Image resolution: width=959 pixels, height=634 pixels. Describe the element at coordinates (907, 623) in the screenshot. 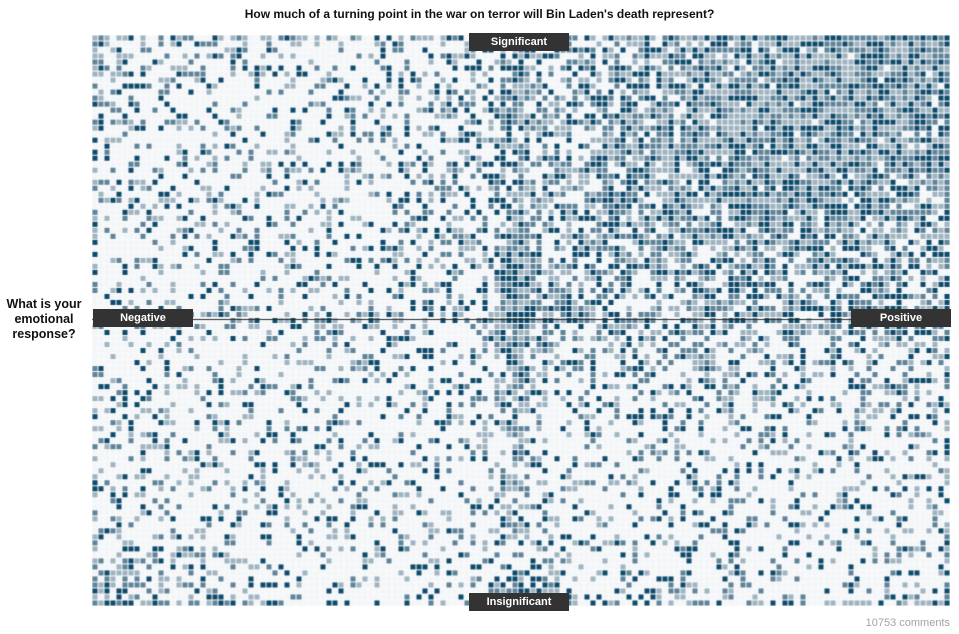

I see `comment-count: 10753 comments` at that location.